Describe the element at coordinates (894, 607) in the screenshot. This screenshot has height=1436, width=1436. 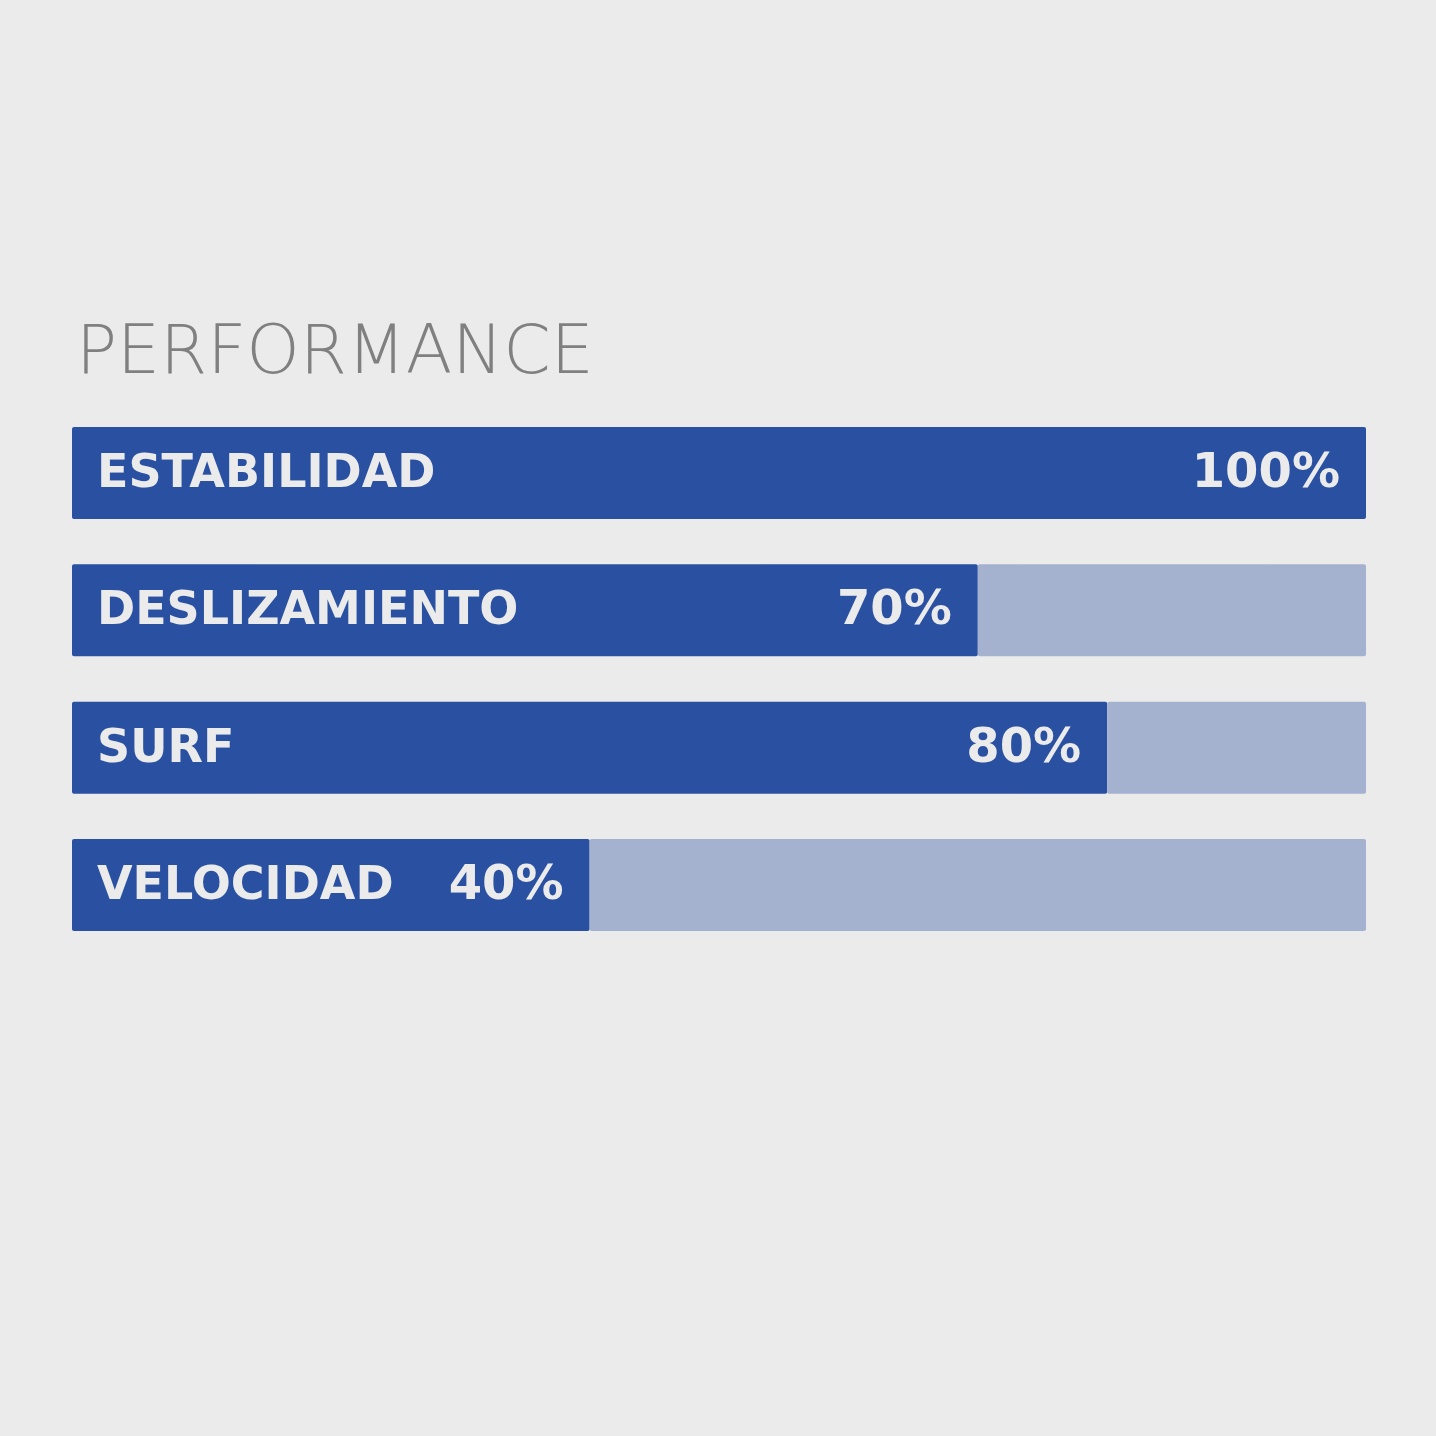
I see `data-label: 70%` at that location.